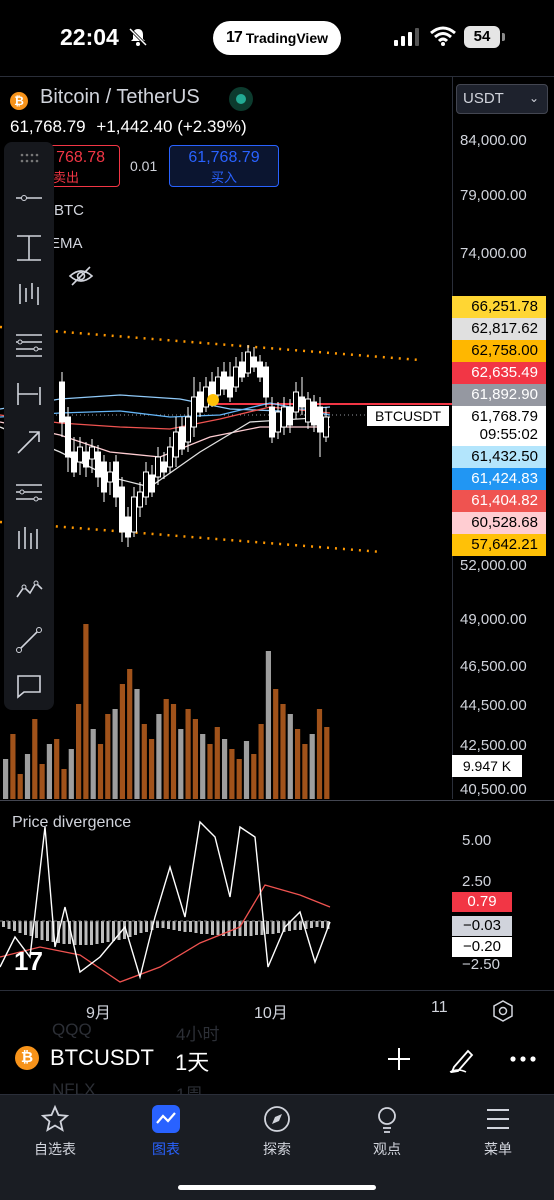 This screenshot has height=1200, width=554. Describe the element at coordinates (477, 881) in the screenshot. I see `oscillator-axis-label: 2.50` at that location.